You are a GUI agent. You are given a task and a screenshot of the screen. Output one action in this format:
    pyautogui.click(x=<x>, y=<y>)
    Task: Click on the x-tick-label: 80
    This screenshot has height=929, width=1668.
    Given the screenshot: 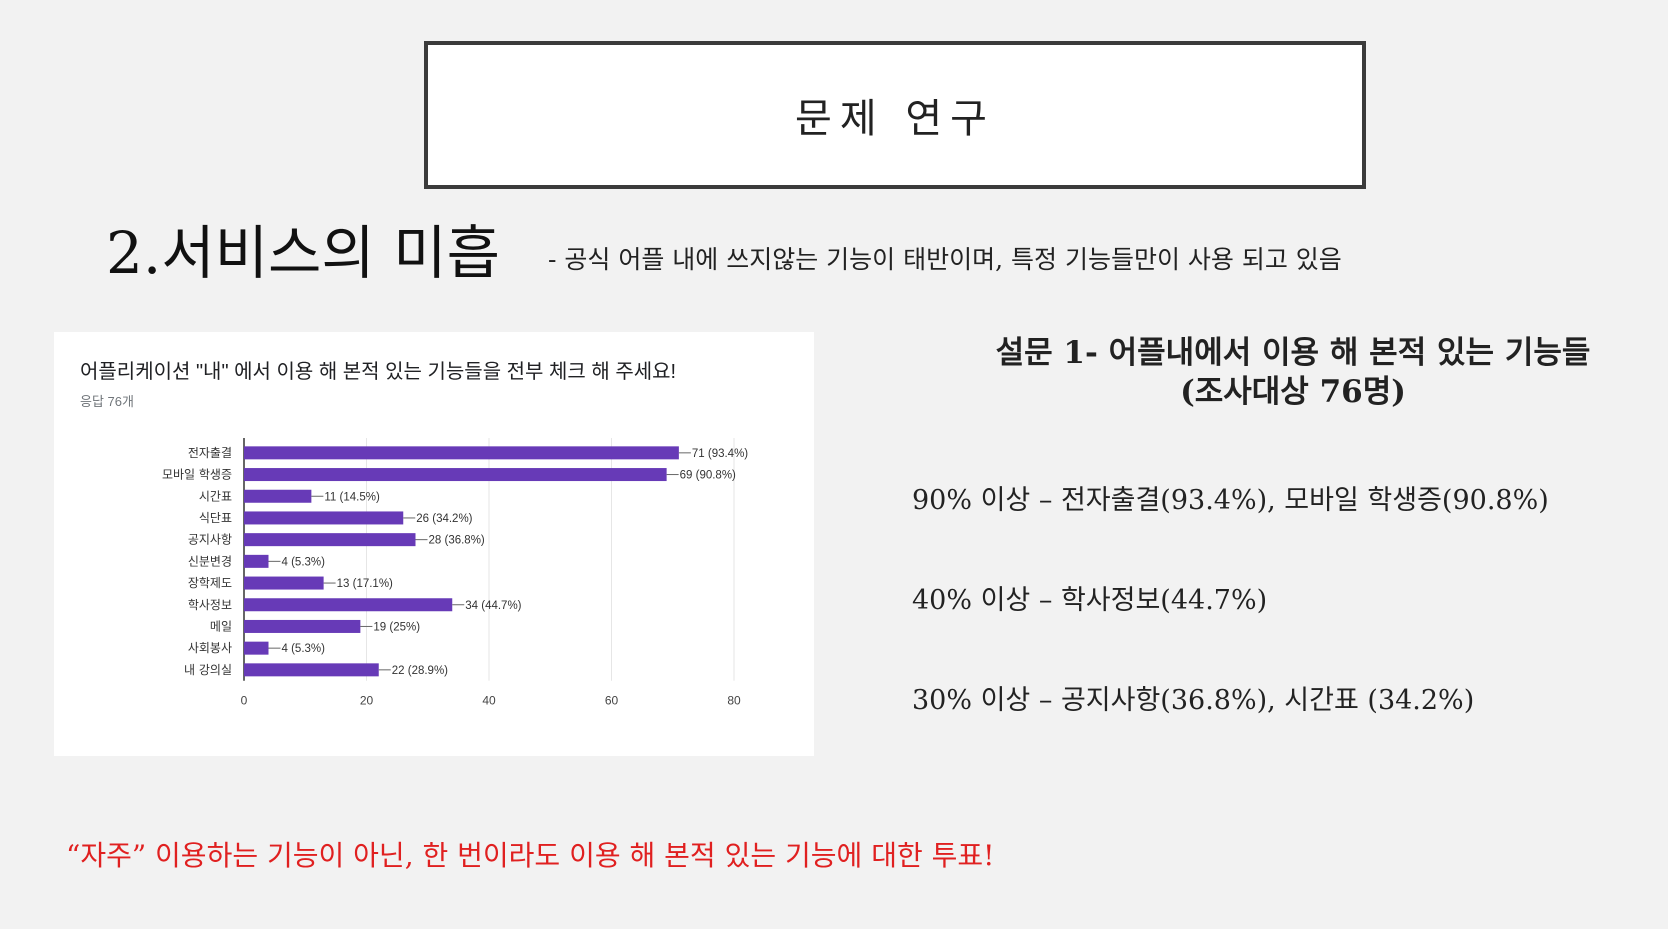 What is the action you would take?
    pyautogui.click(x=734, y=701)
    